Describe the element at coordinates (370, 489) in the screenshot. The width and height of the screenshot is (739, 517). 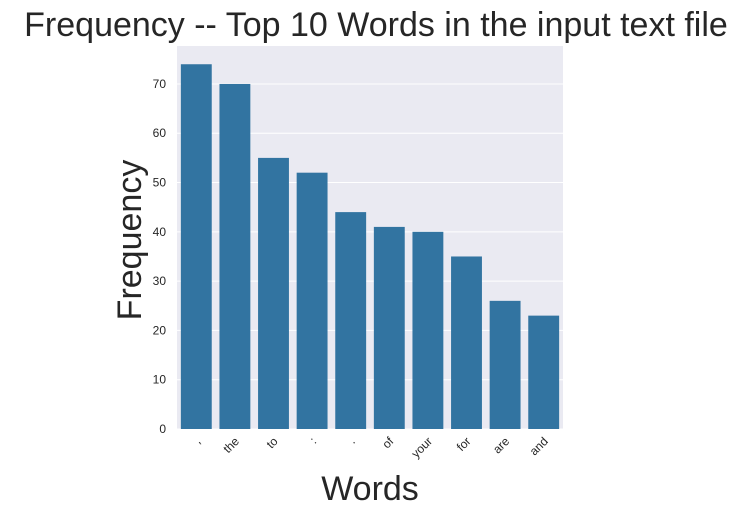
I see `x-axis-label: Words` at that location.